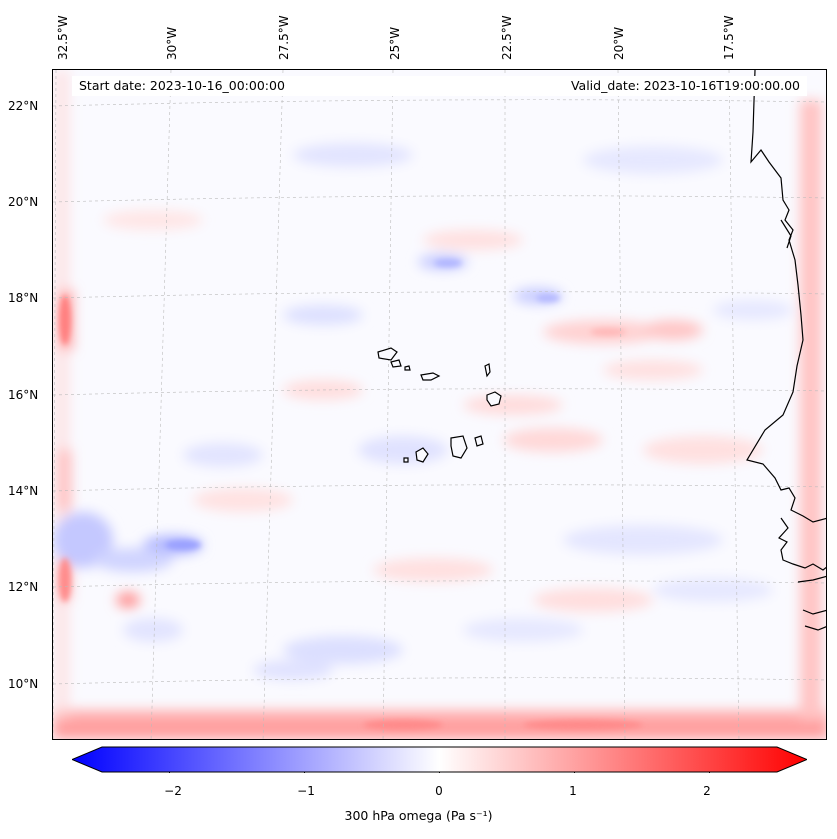 This screenshot has width=837, height=839. What do you see at coordinates (23, 587) in the screenshot?
I see `lat-label-12n: 12°N` at bounding box center [23, 587].